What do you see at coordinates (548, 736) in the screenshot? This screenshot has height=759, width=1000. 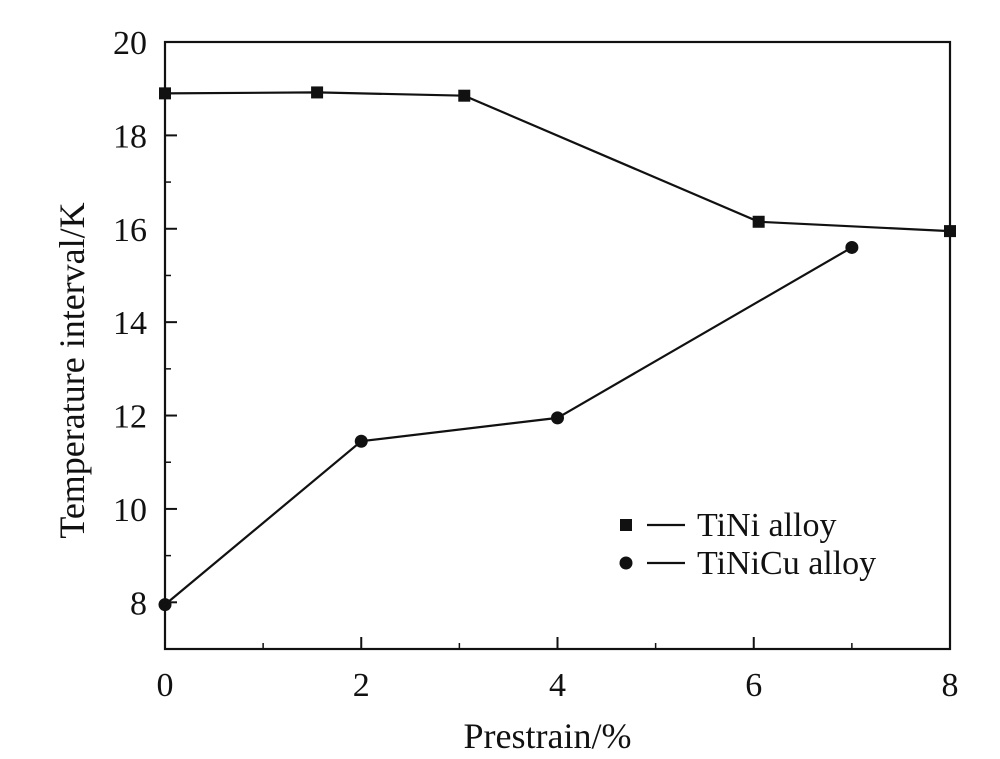 I see `x-axis-title: Prestrain/%` at bounding box center [548, 736].